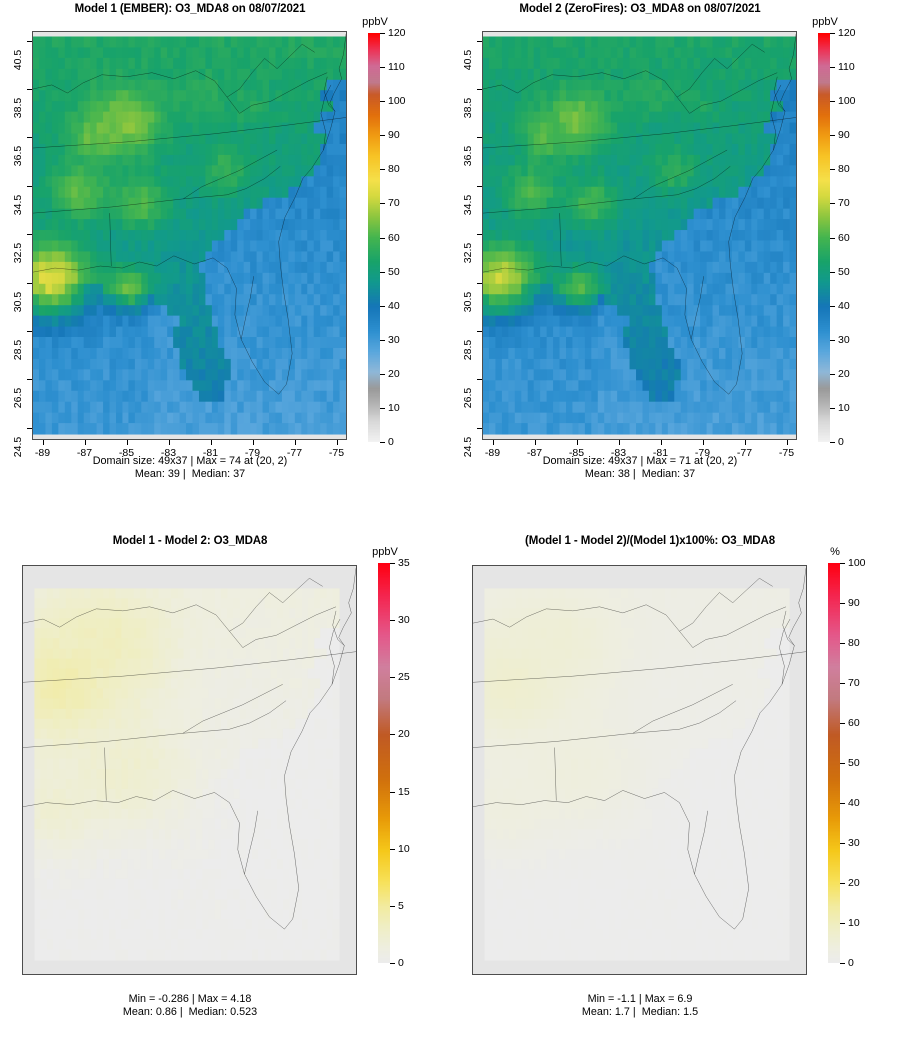 The width and height of the screenshot is (900, 1045). What do you see at coordinates (404, 677) in the screenshot?
I see `colorbar-tick-label: 25` at bounding box center [404, 677].